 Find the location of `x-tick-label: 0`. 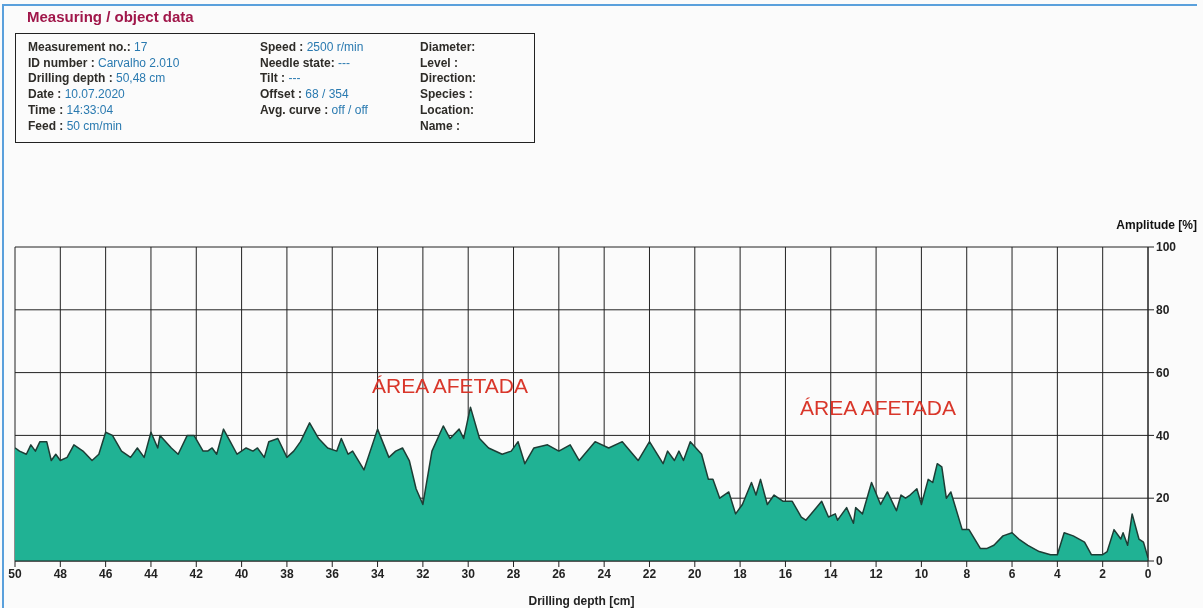

x-tick-label: 0 is located at coordinates (1148, 573).